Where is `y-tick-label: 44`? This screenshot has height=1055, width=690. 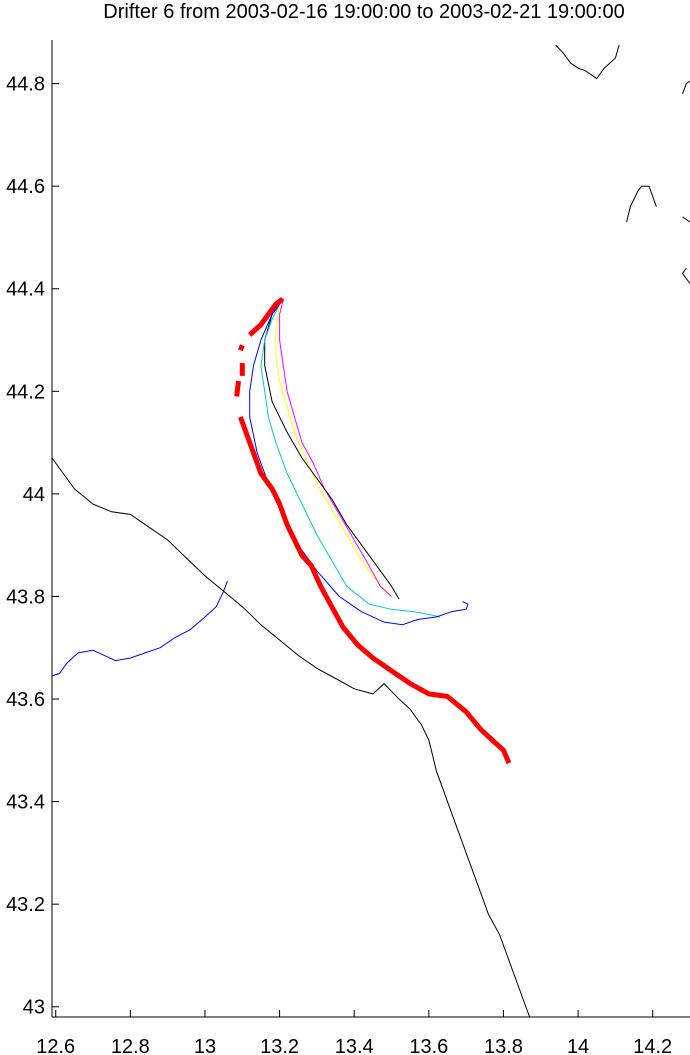 y-tick-label: 44 is located at coordinates (34, 495).